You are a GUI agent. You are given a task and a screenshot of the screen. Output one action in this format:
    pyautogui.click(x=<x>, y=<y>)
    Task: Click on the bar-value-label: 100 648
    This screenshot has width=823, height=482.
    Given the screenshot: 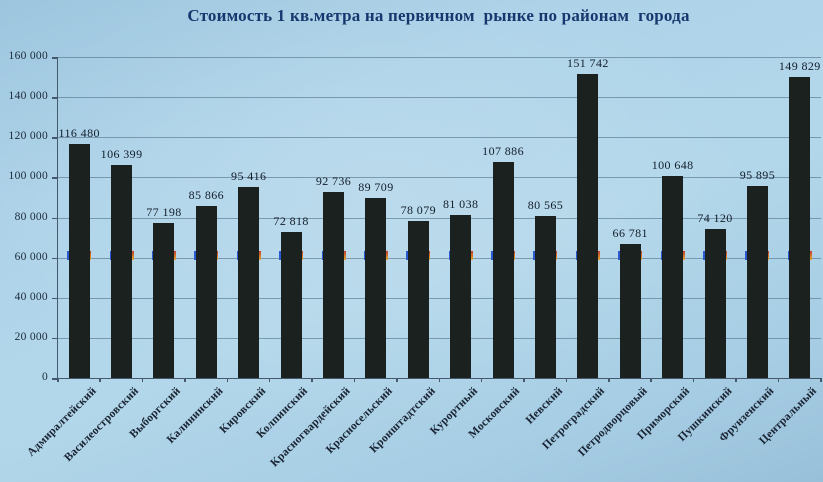 What is the action you would take?
    pyautogui.click(x=672, y=165)
    